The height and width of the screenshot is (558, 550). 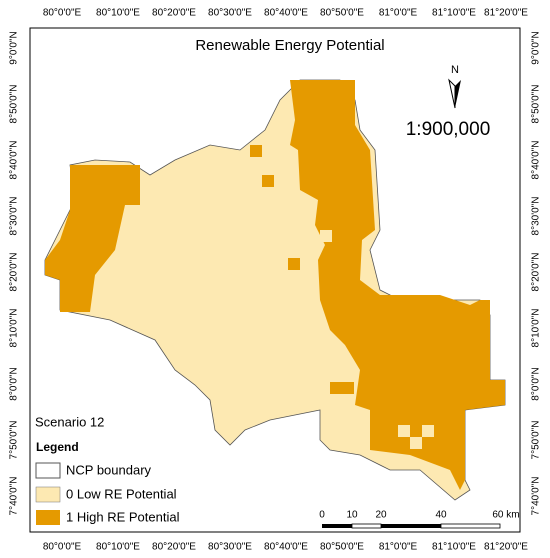 What do you see at coordinates (411, 526) in the screenshot?
I see `scale-bar` at bounding box center [411, 526].